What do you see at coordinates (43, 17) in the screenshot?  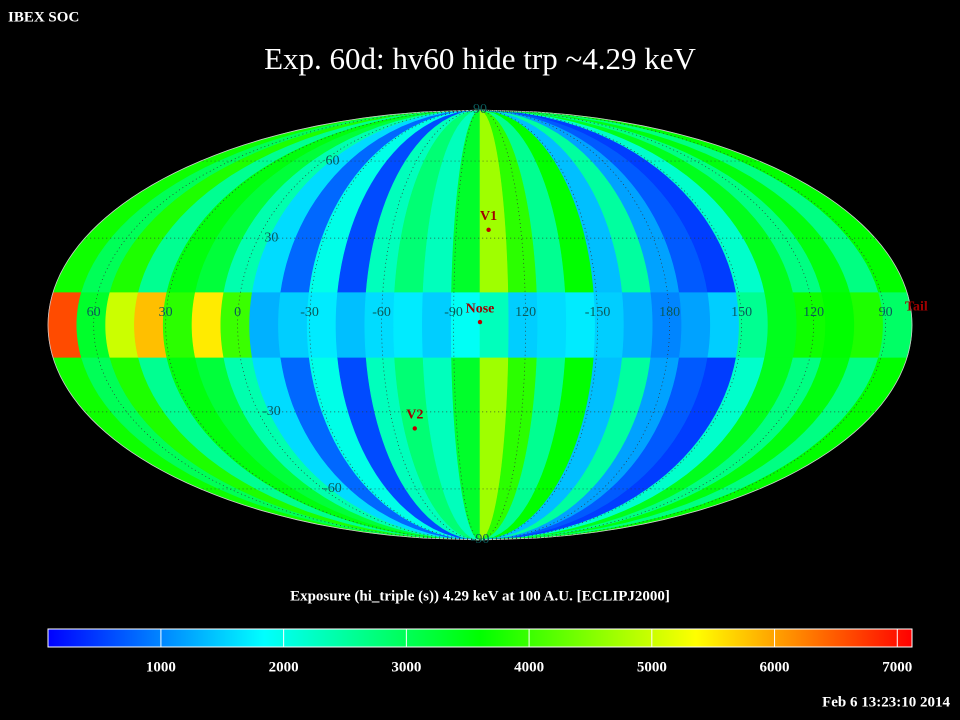 I see `header: IBEX SOC` at bounding box center [43, 17].